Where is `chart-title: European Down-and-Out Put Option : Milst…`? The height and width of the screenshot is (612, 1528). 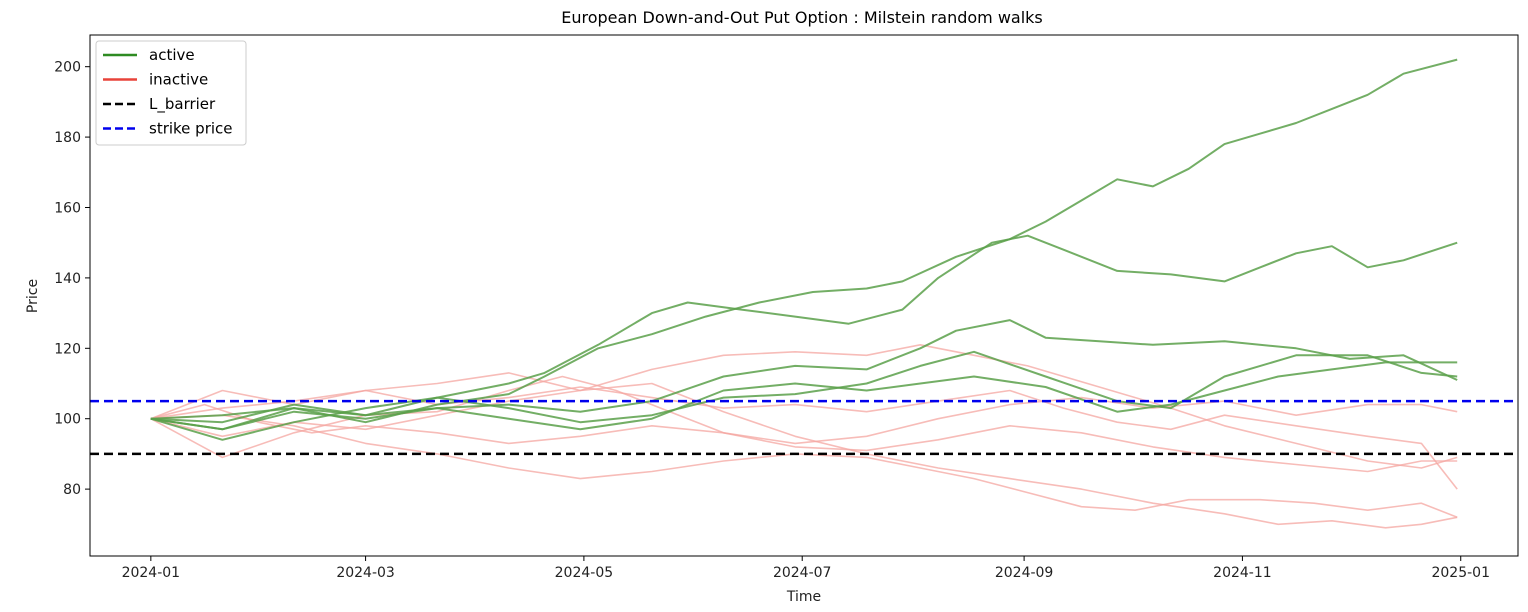
chart-title: European Down-and-Out Put Option : Milst… is located at coordinates (802, 17).